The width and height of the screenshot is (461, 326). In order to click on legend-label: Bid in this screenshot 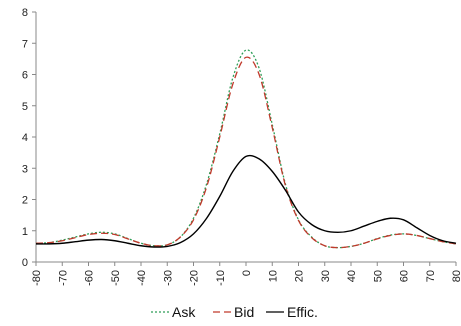, I will do `click(244, 312)`.